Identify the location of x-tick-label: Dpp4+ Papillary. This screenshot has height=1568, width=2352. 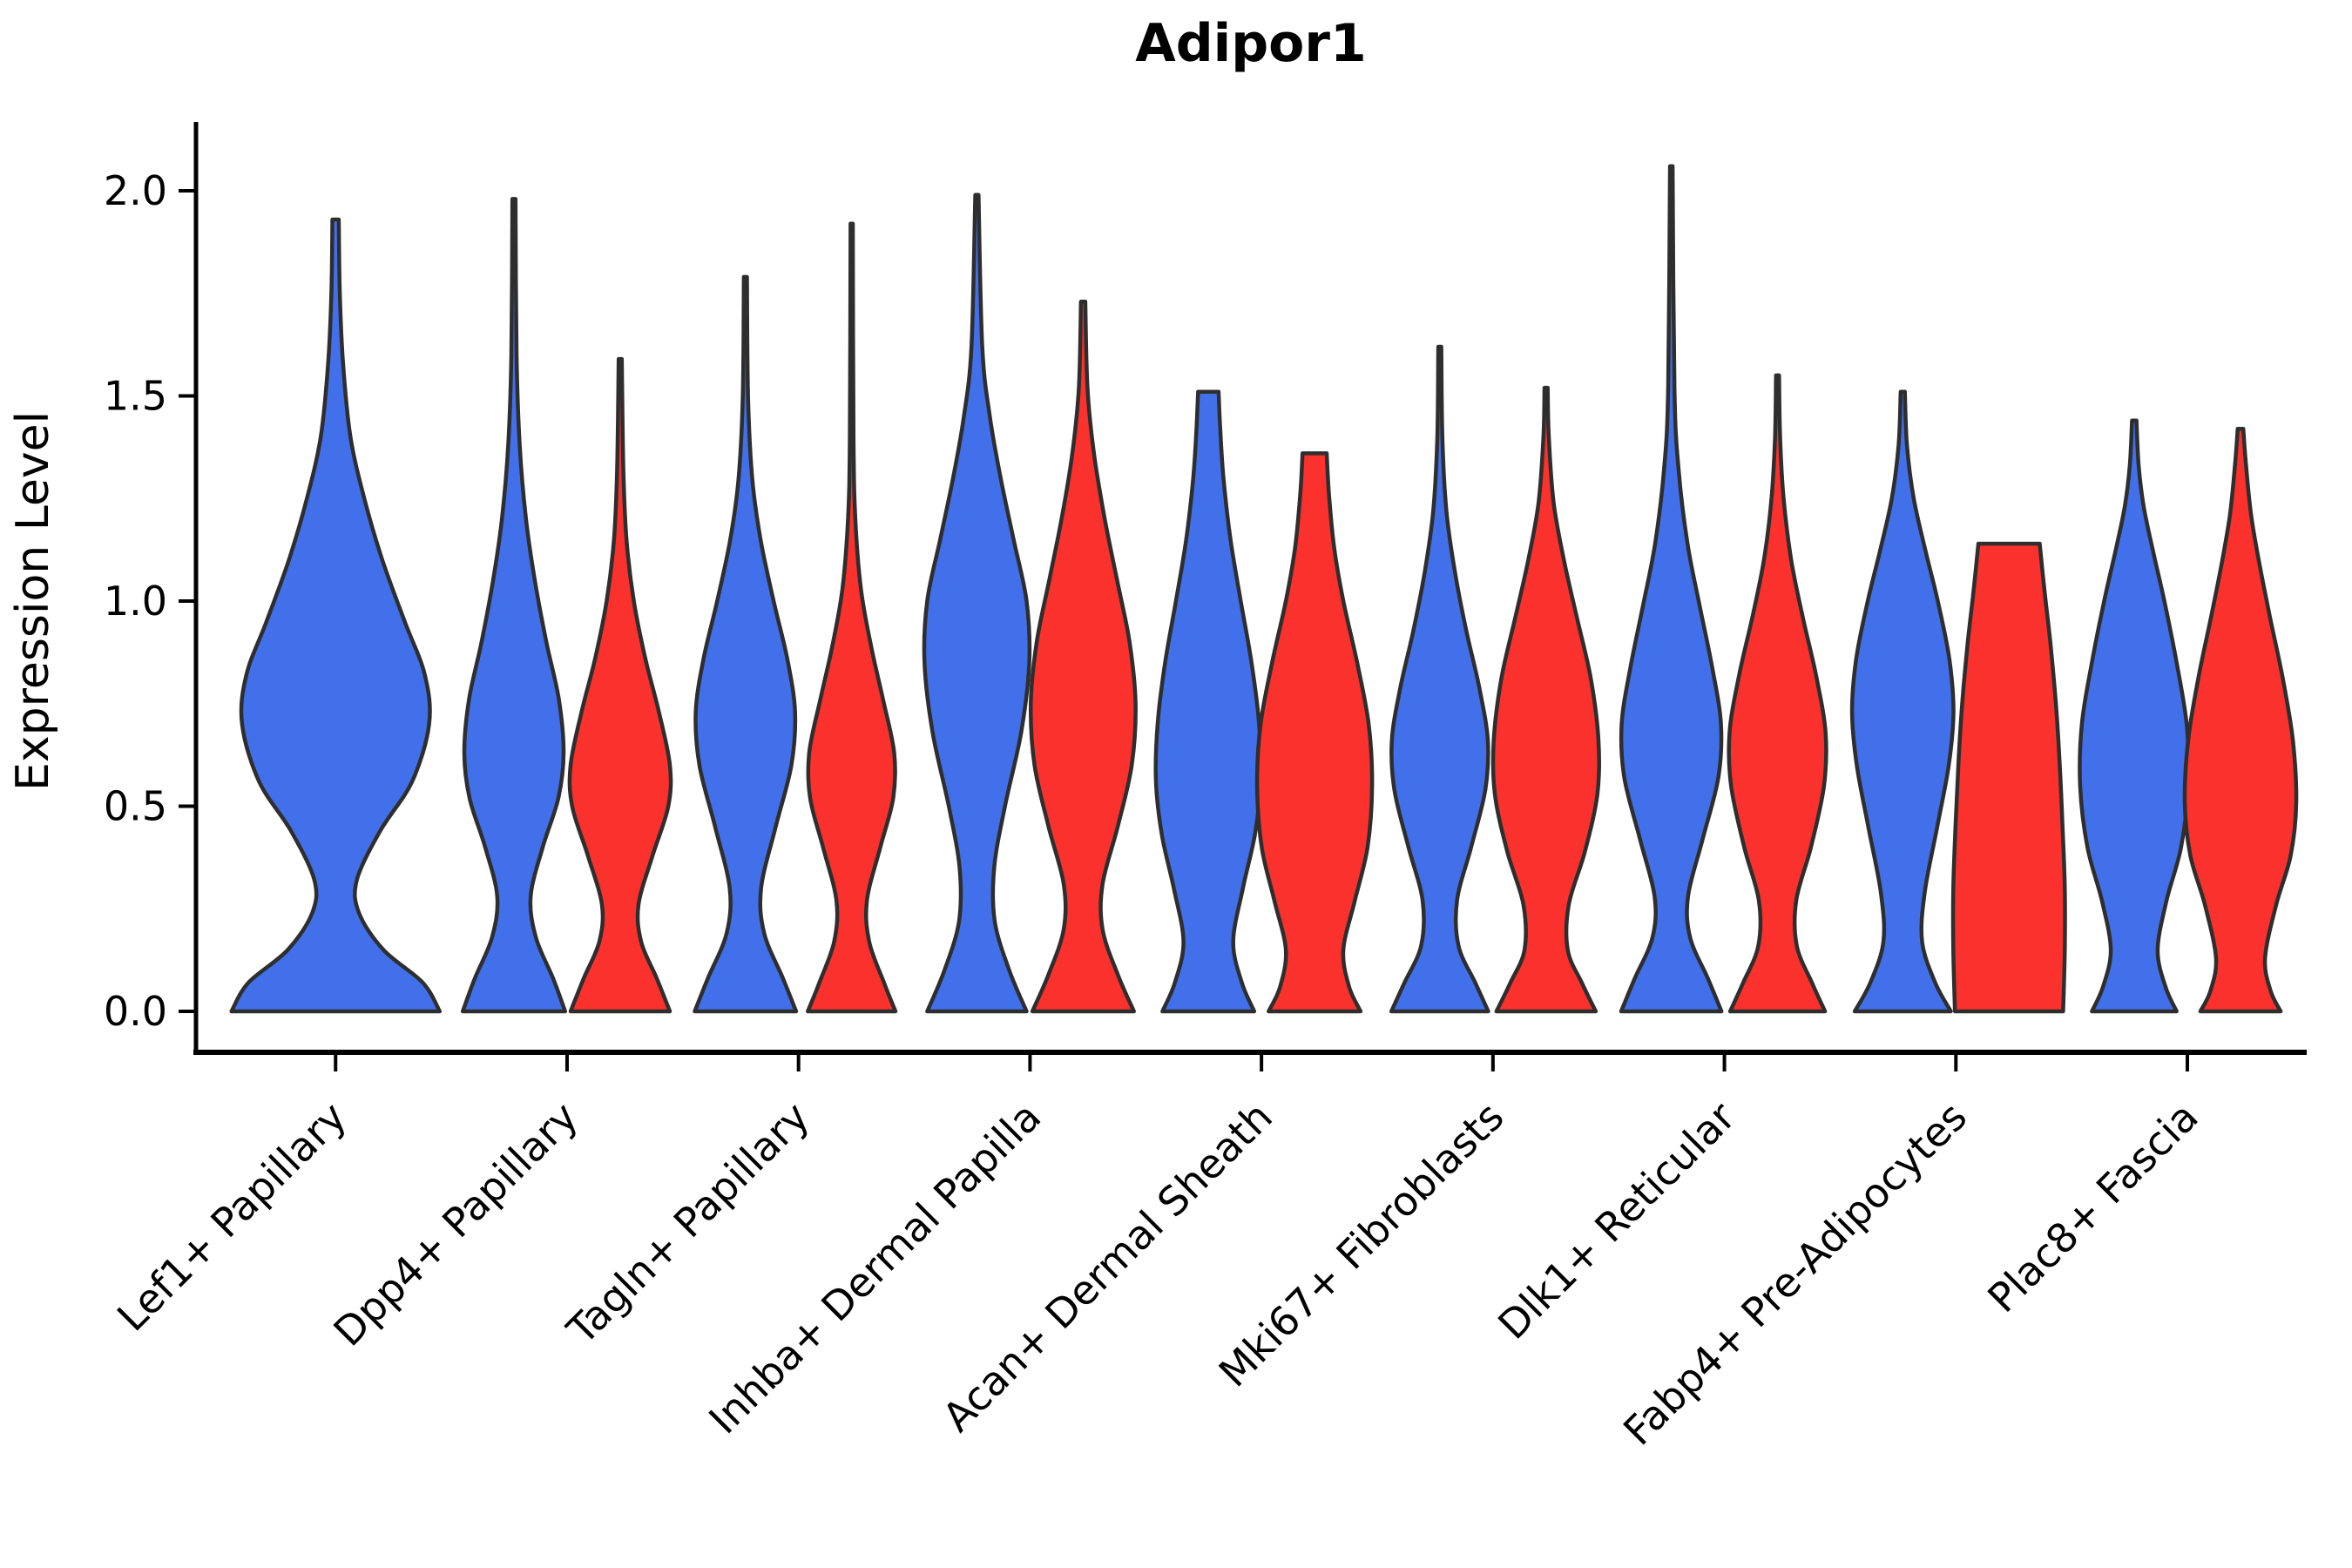
(456, 1224).